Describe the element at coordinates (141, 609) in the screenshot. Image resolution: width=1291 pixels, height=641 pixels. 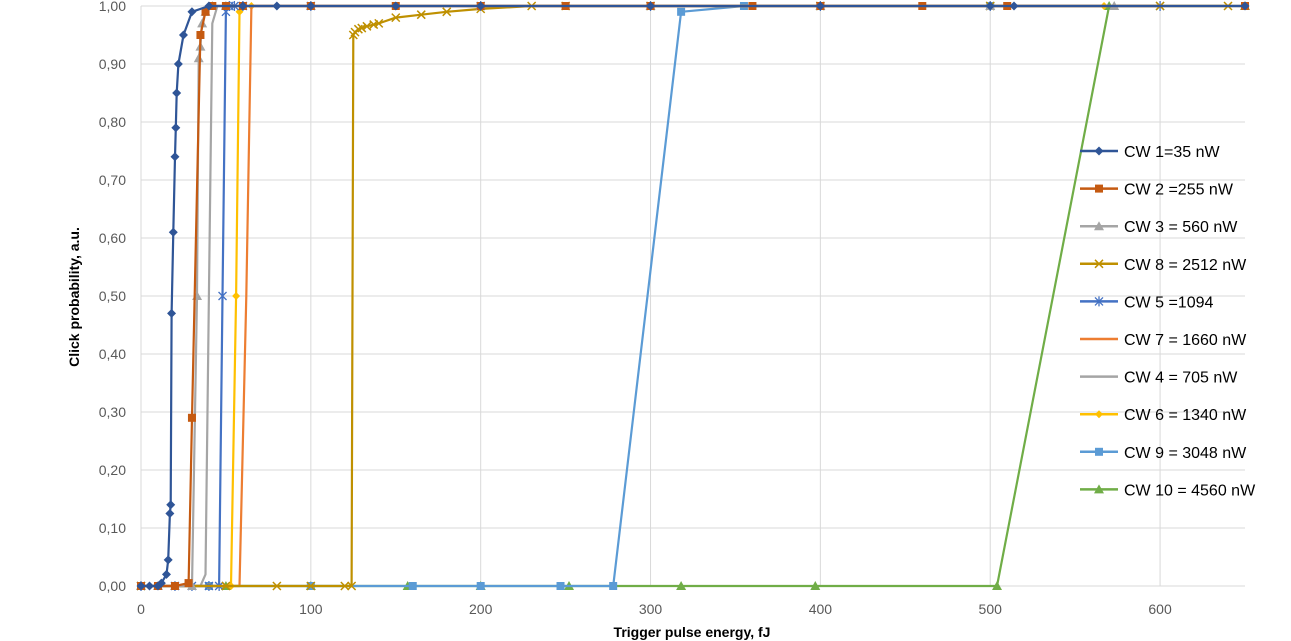
I see `x-tick-label: 0` at that location.